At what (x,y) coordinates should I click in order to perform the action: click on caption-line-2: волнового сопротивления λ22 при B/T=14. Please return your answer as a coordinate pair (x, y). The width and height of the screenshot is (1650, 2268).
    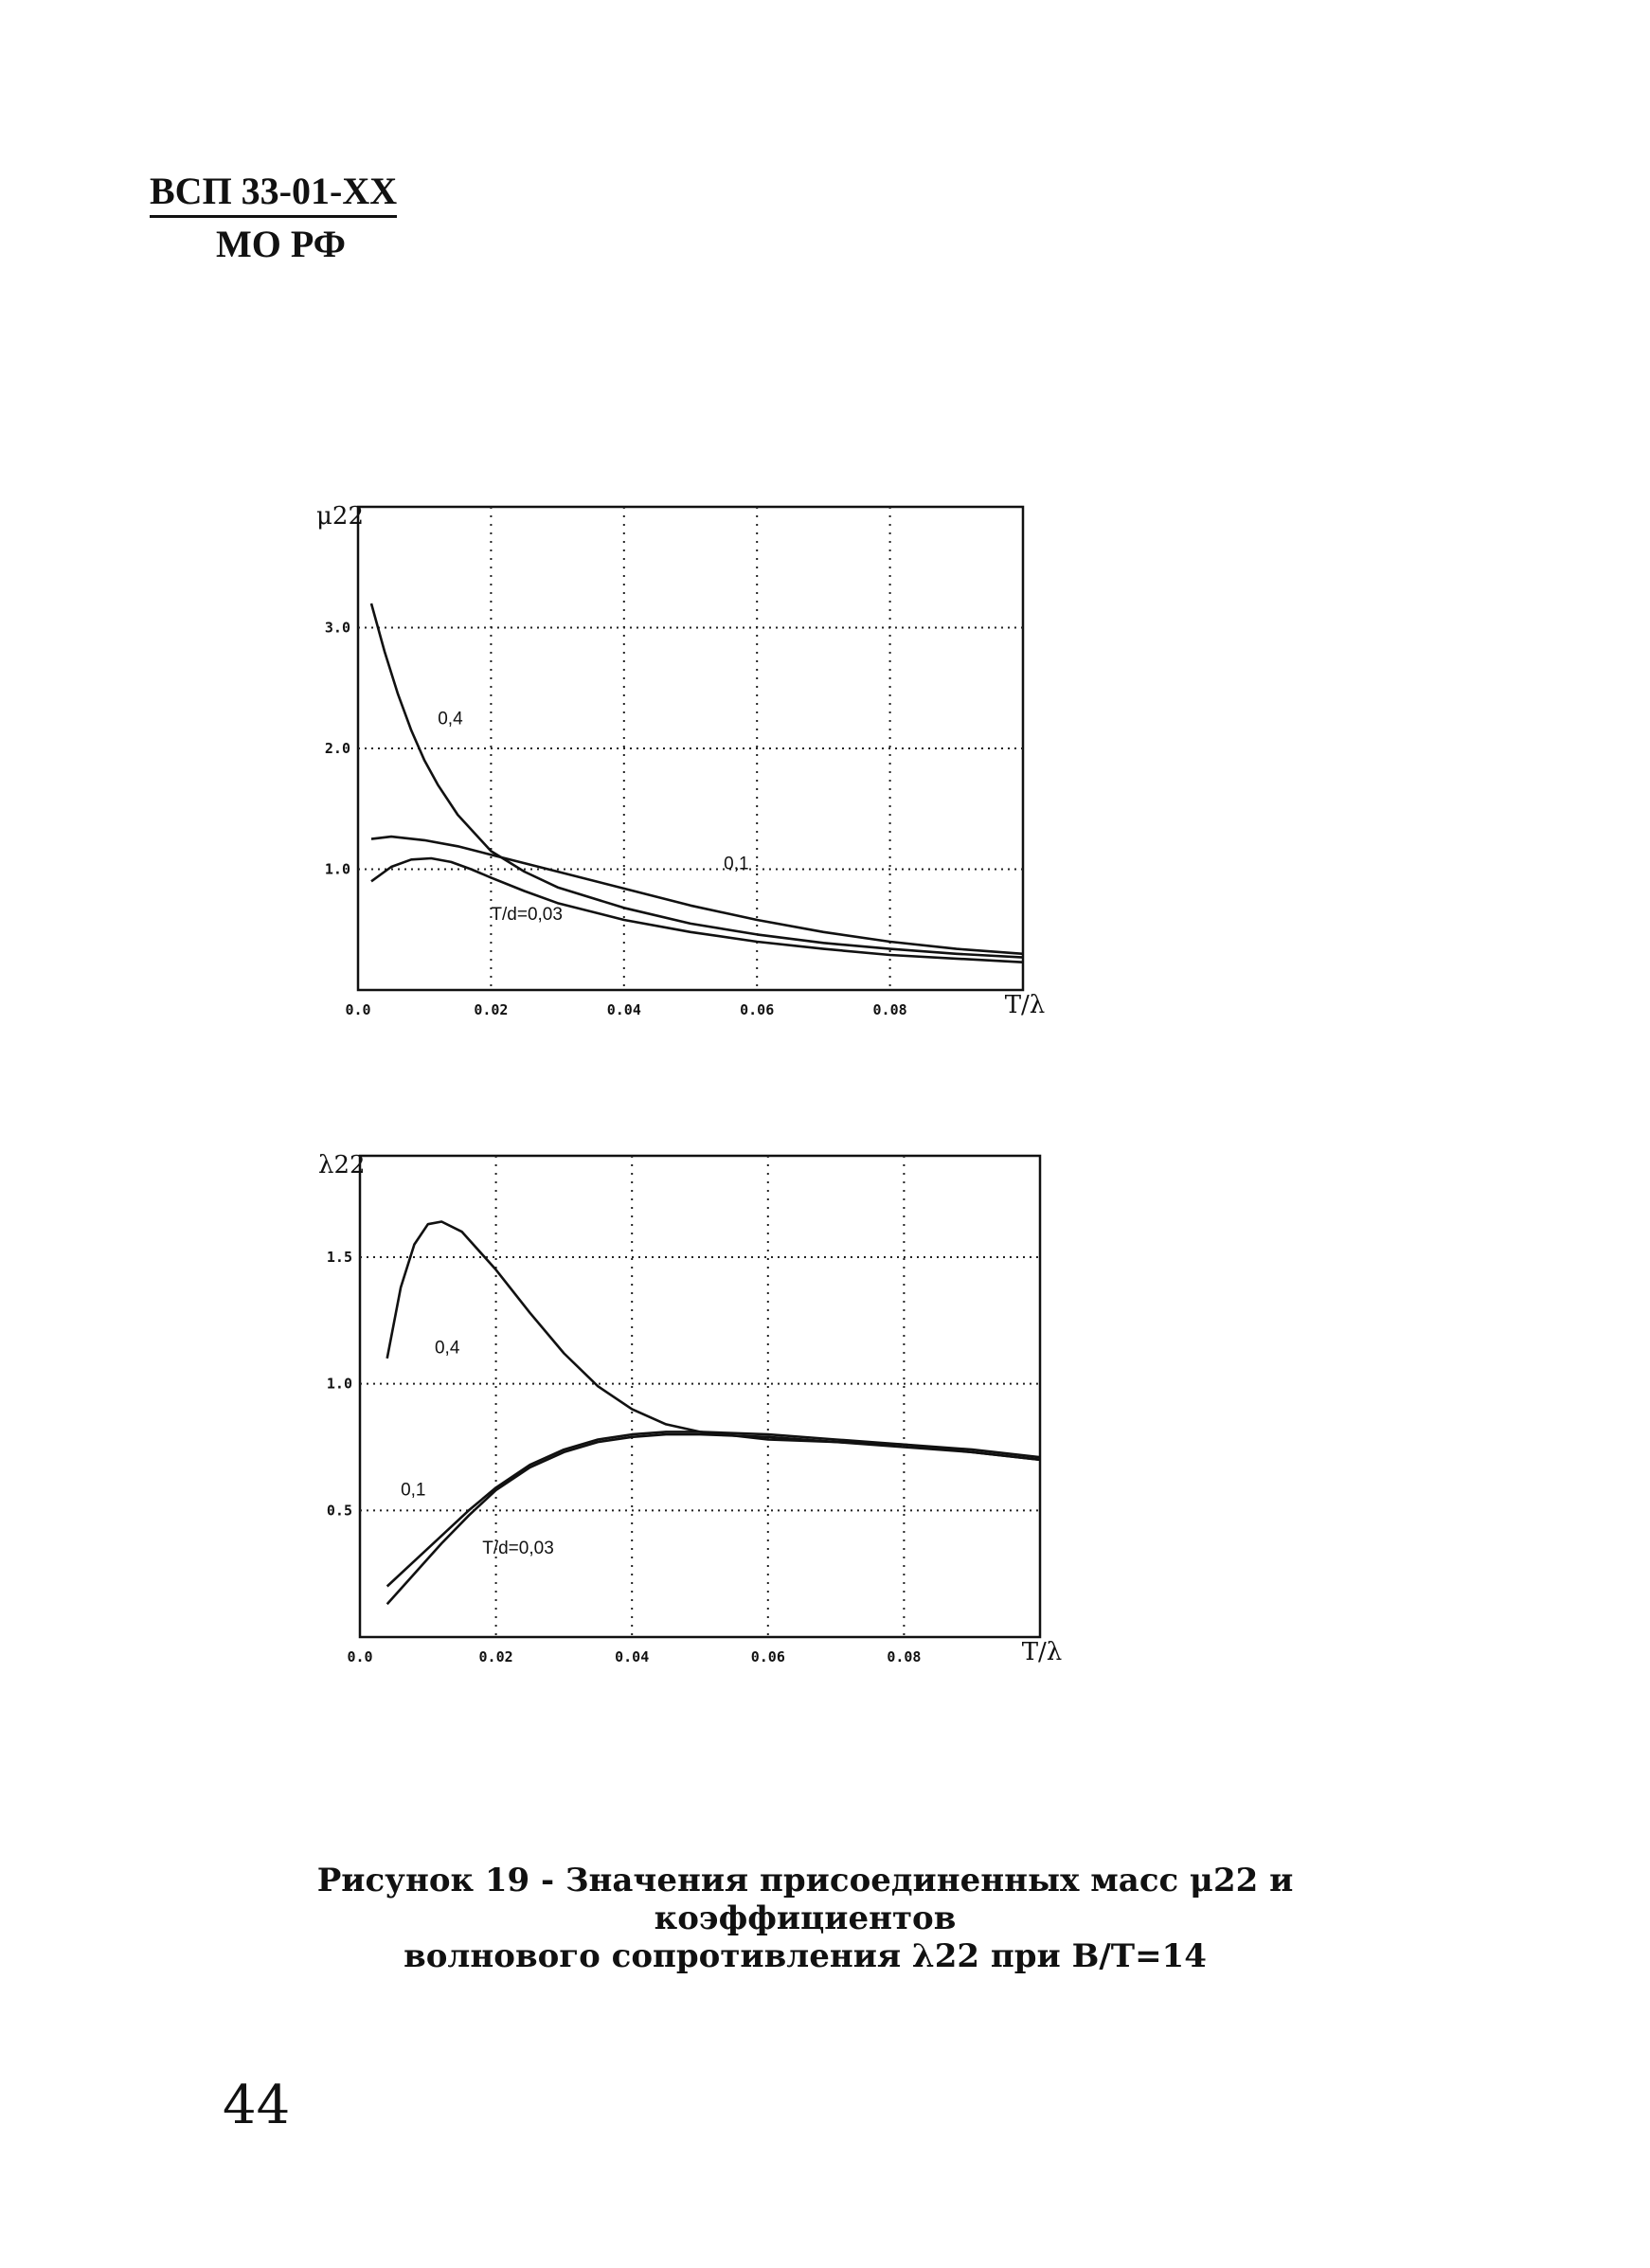
    Looking at the image, I should click on (805, 1956).